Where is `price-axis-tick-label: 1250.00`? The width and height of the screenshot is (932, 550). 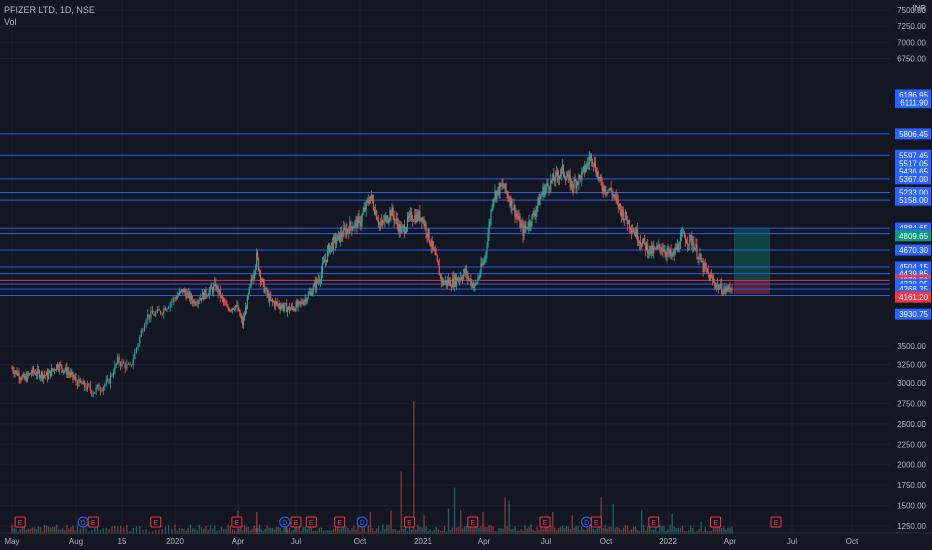
price-axis-tick-label: 1250.00 is located at coordinates (911, 526).